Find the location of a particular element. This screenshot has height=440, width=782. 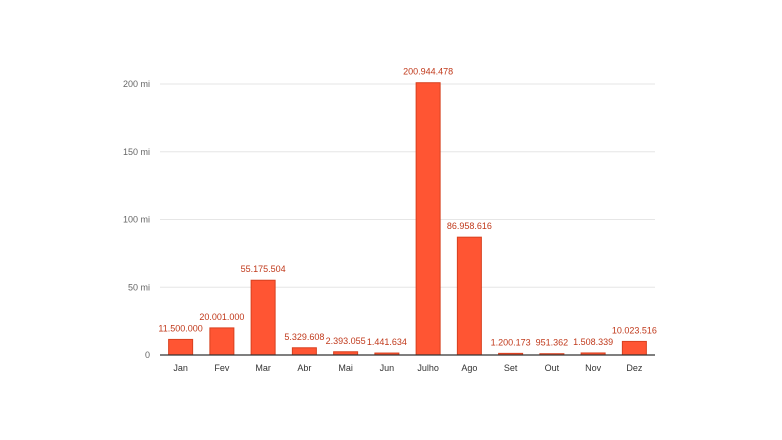

data-label: 86.958.616 is located at coordinates (469, 226).